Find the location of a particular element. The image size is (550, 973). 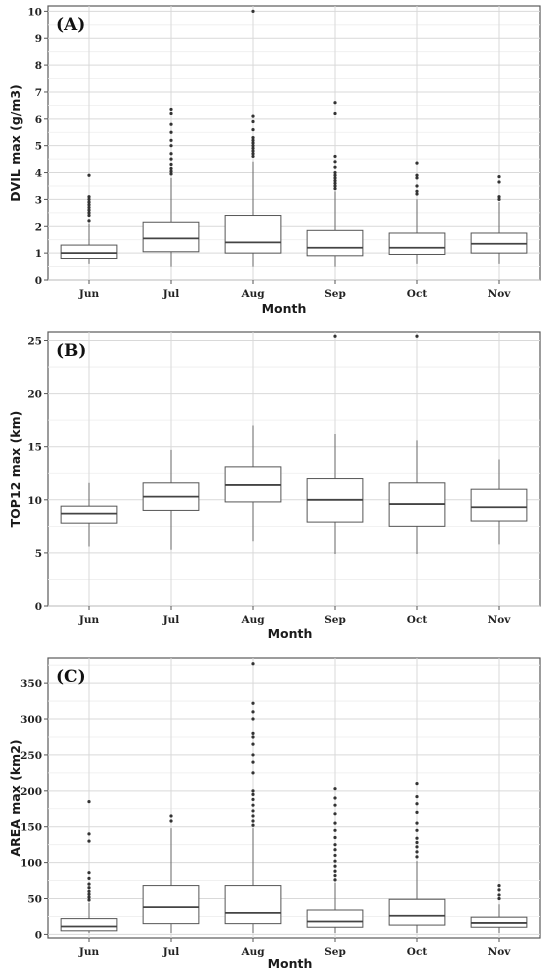

y-tick-label-a: 2 is located at coordinates (38, 227).